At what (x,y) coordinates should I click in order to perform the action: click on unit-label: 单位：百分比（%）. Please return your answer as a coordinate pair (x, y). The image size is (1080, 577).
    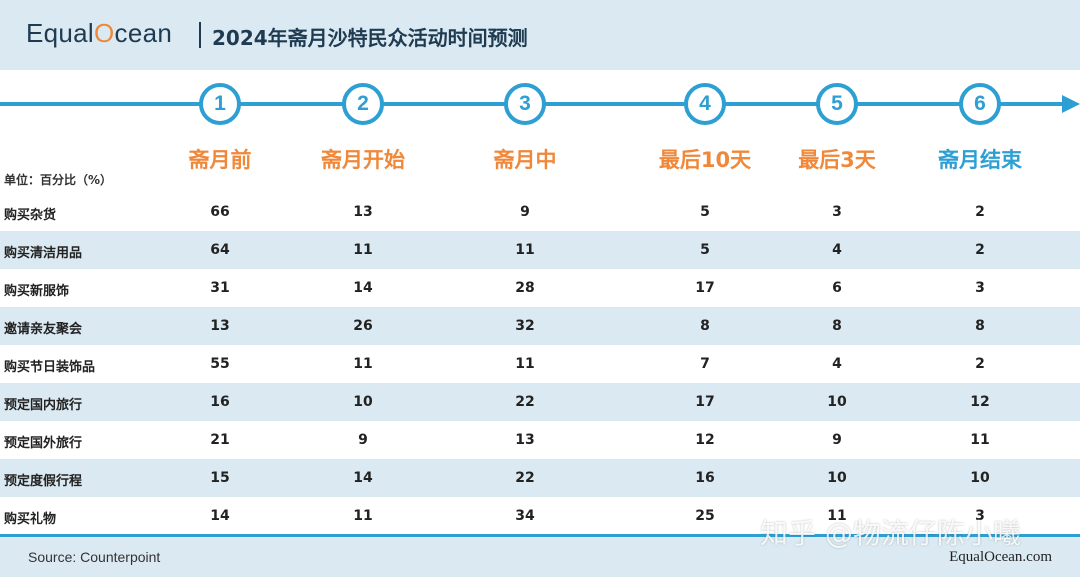
    Looking at the image, I should click on (58, 180).